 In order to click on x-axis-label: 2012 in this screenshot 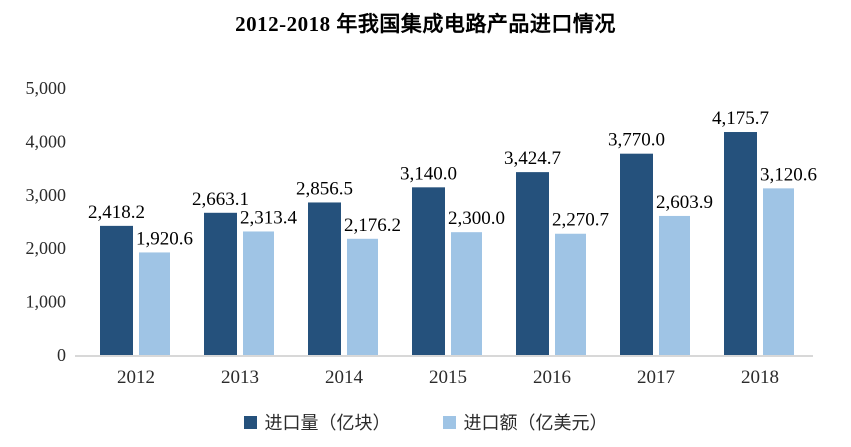, I will do `click(136, 377)`.